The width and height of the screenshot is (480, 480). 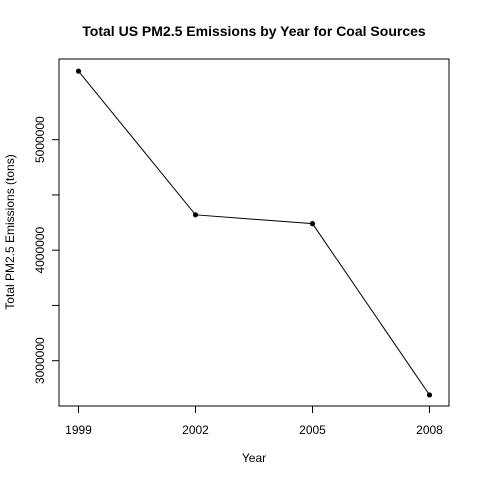 I want to click on y-tick-label: 5000000, so click(x=40, y=139).